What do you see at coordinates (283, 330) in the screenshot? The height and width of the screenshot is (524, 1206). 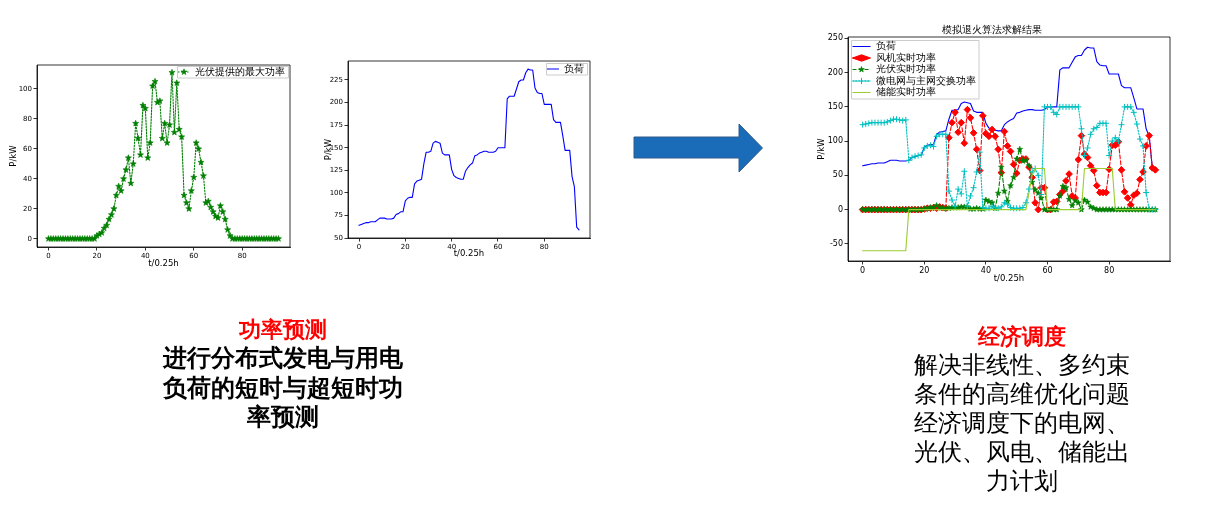 I see `text: 功率预测` at bounding box center [283, 330].